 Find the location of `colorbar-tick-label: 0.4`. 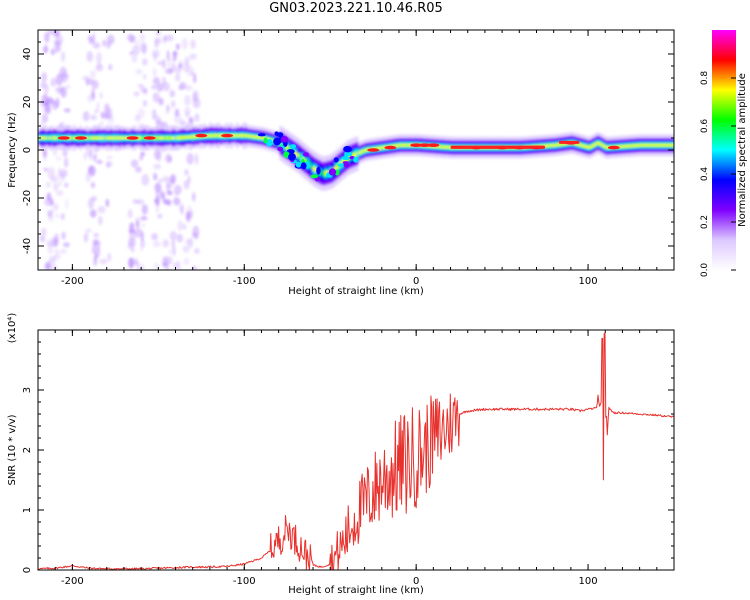

colorbar-tick-label: 0.4 is located at coordinates (705, 174).